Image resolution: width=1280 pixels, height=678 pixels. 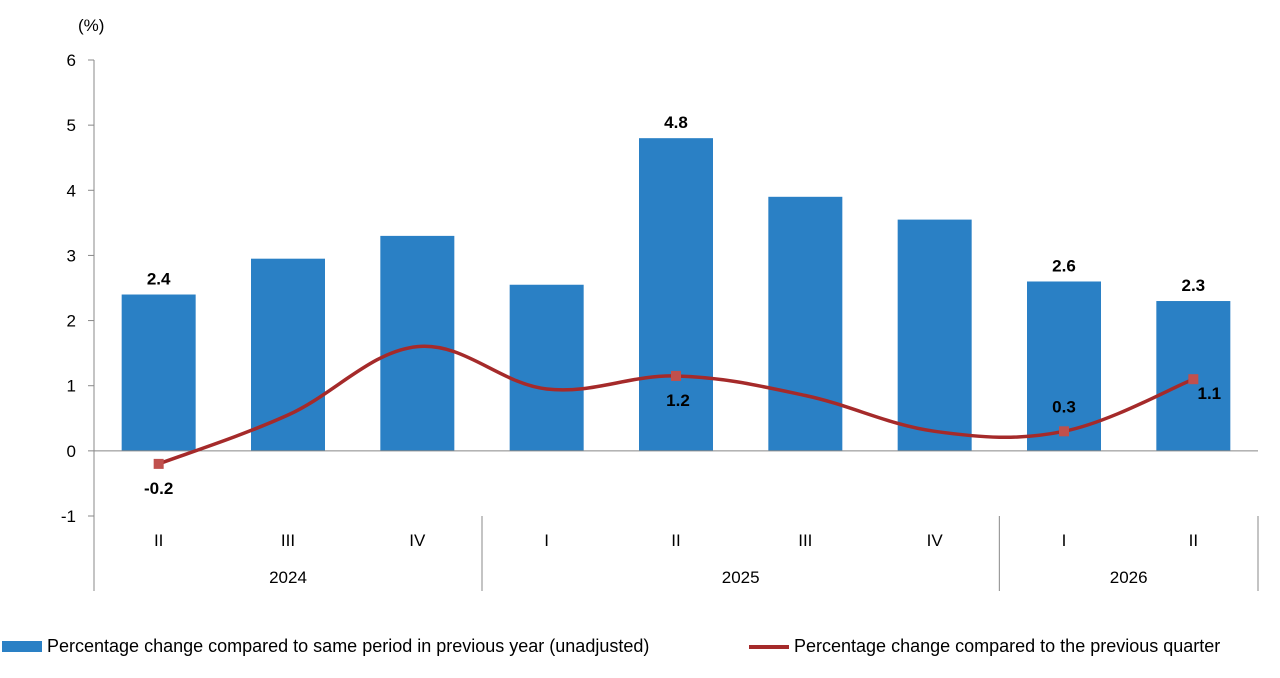 What do you see at coordinates (1194, 285) in the screenshot?
I see `bar-data-label: 2.3` at bounding box center [1194, 285].